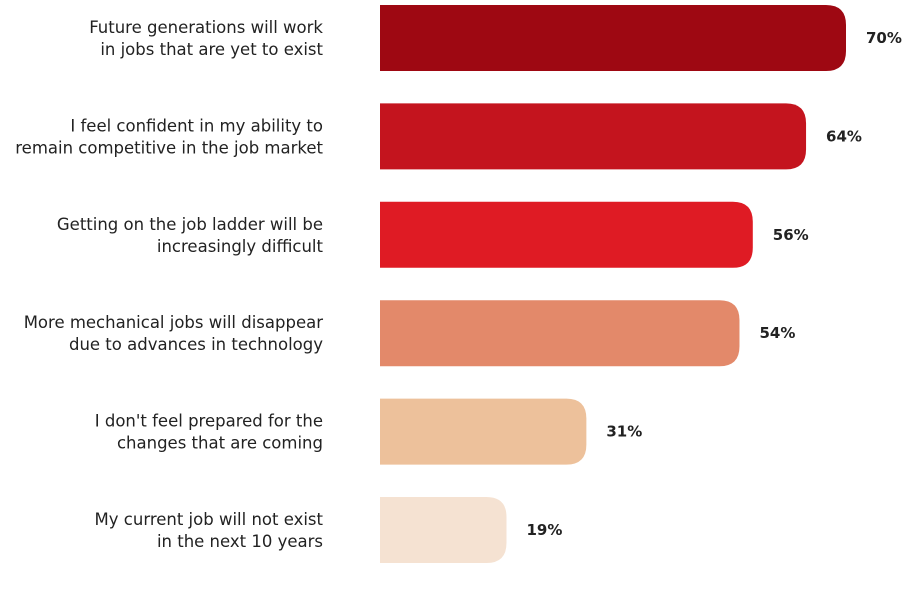  What do you see at coordinates (196, 344) in the screenshot?
I see `category-label-4-line-2: due to advances in technology` at bounding box center [196, 344].